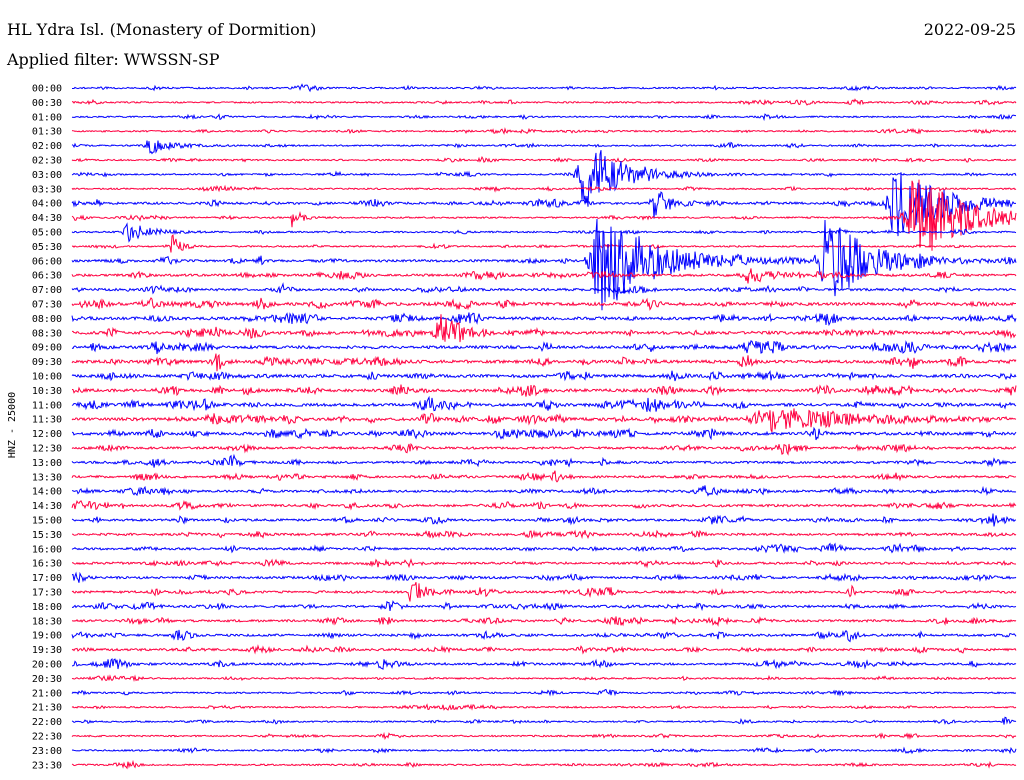 The height and width of the screenshot is (780, 1024). Describe the element at coordinates (47, 506) in the screenshot. I see `time-tick-1430: 14:30` at that location.